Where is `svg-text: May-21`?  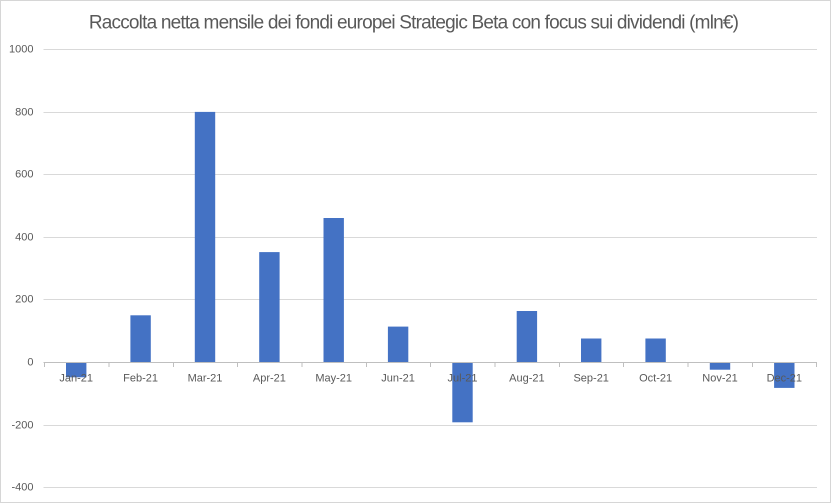
svg-text: May-21 is located at coordinates (333, 379).